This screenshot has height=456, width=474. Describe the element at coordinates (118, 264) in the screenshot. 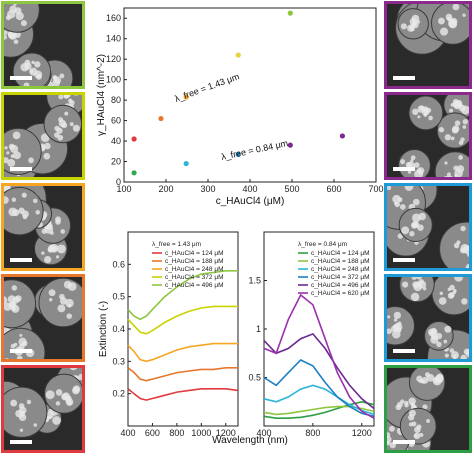

I see `y-tick-label: 0.6` at that location.